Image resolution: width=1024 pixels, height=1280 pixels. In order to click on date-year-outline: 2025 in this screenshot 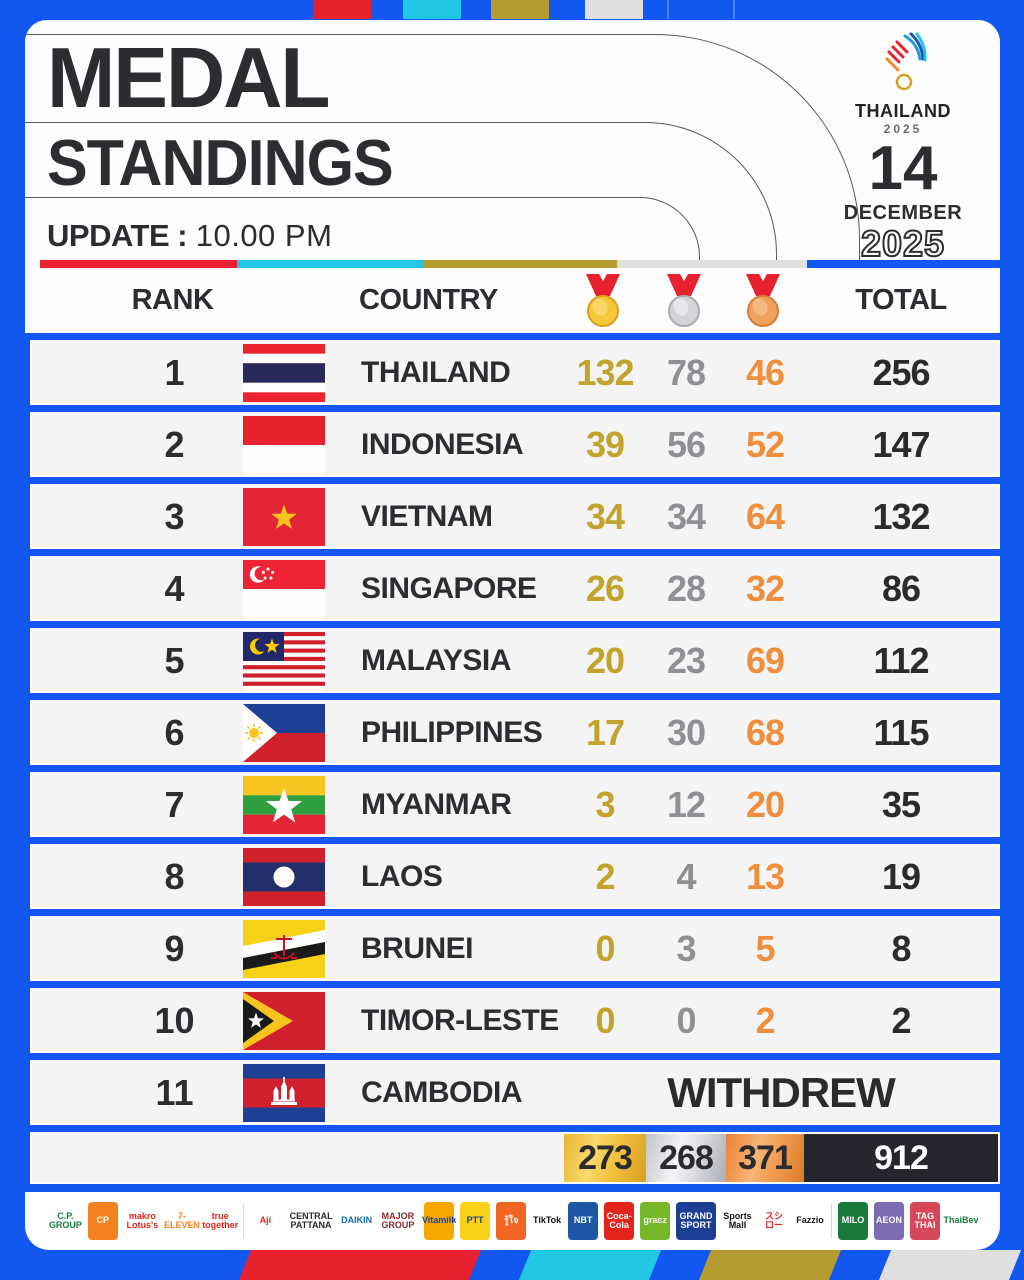, I will do `click(903, 243)`.